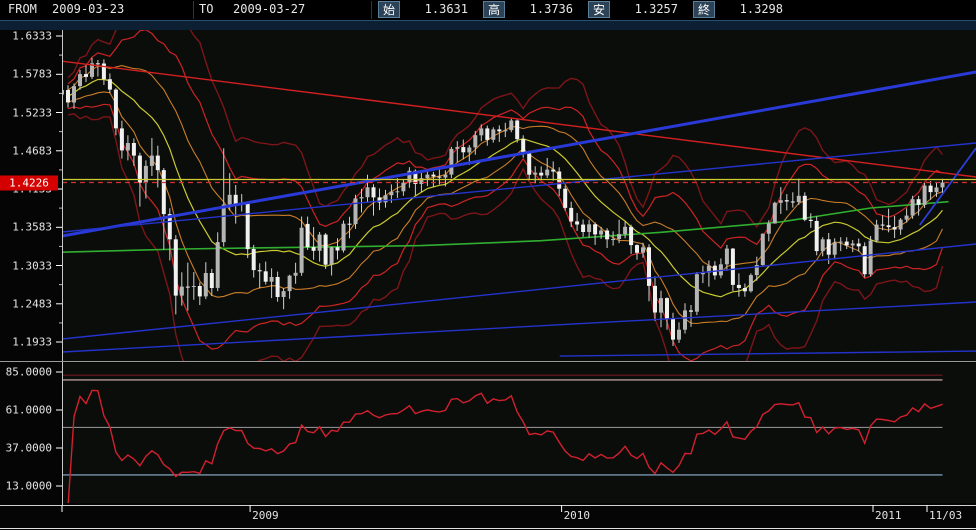 This screenshot has height=530, width=976. I want to click on indicator-axis-label: 61.0000, so click(28, 410).